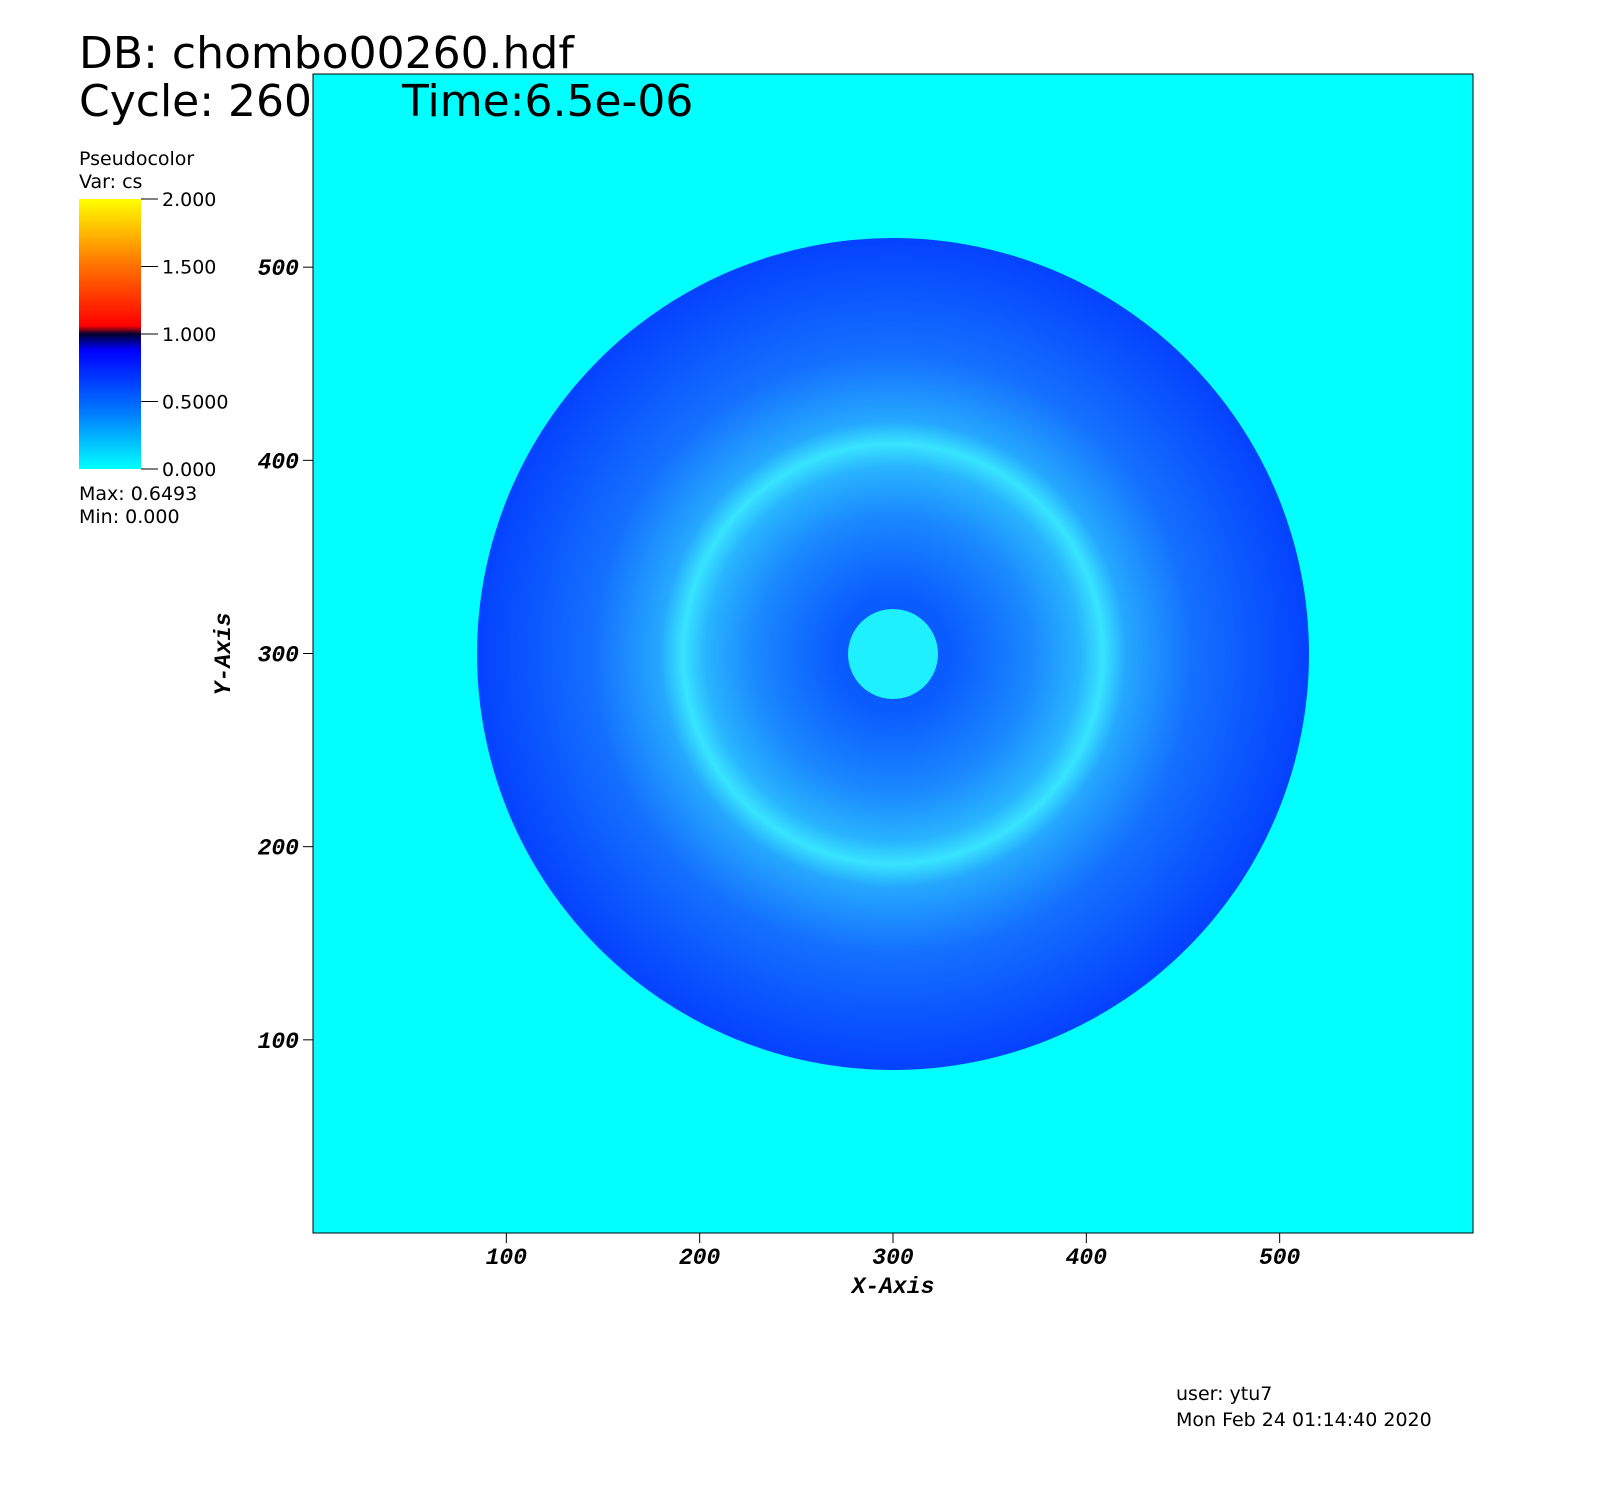  What do you see at coordinates (136, 159) in the screenshot?
I see `legend-title: Pseudocolor` at bounding box center [136, 159].